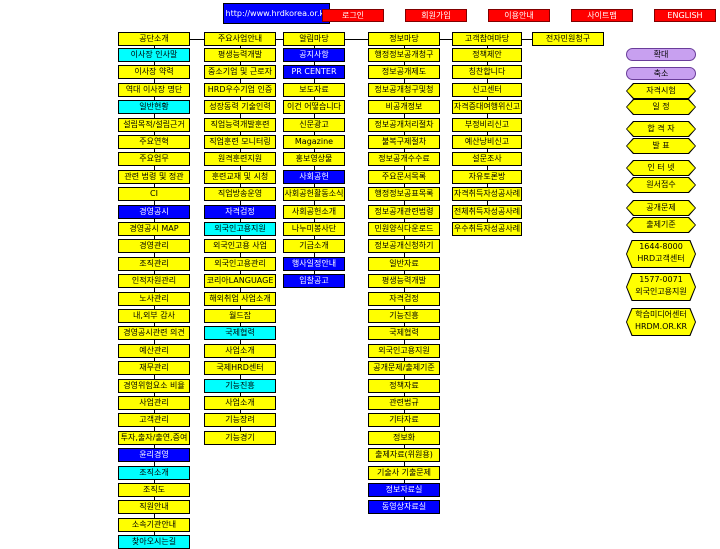 The width and height of the screenshot is (720, 549). I want to click on menu-item: PR CENTER, so click(314, 72).